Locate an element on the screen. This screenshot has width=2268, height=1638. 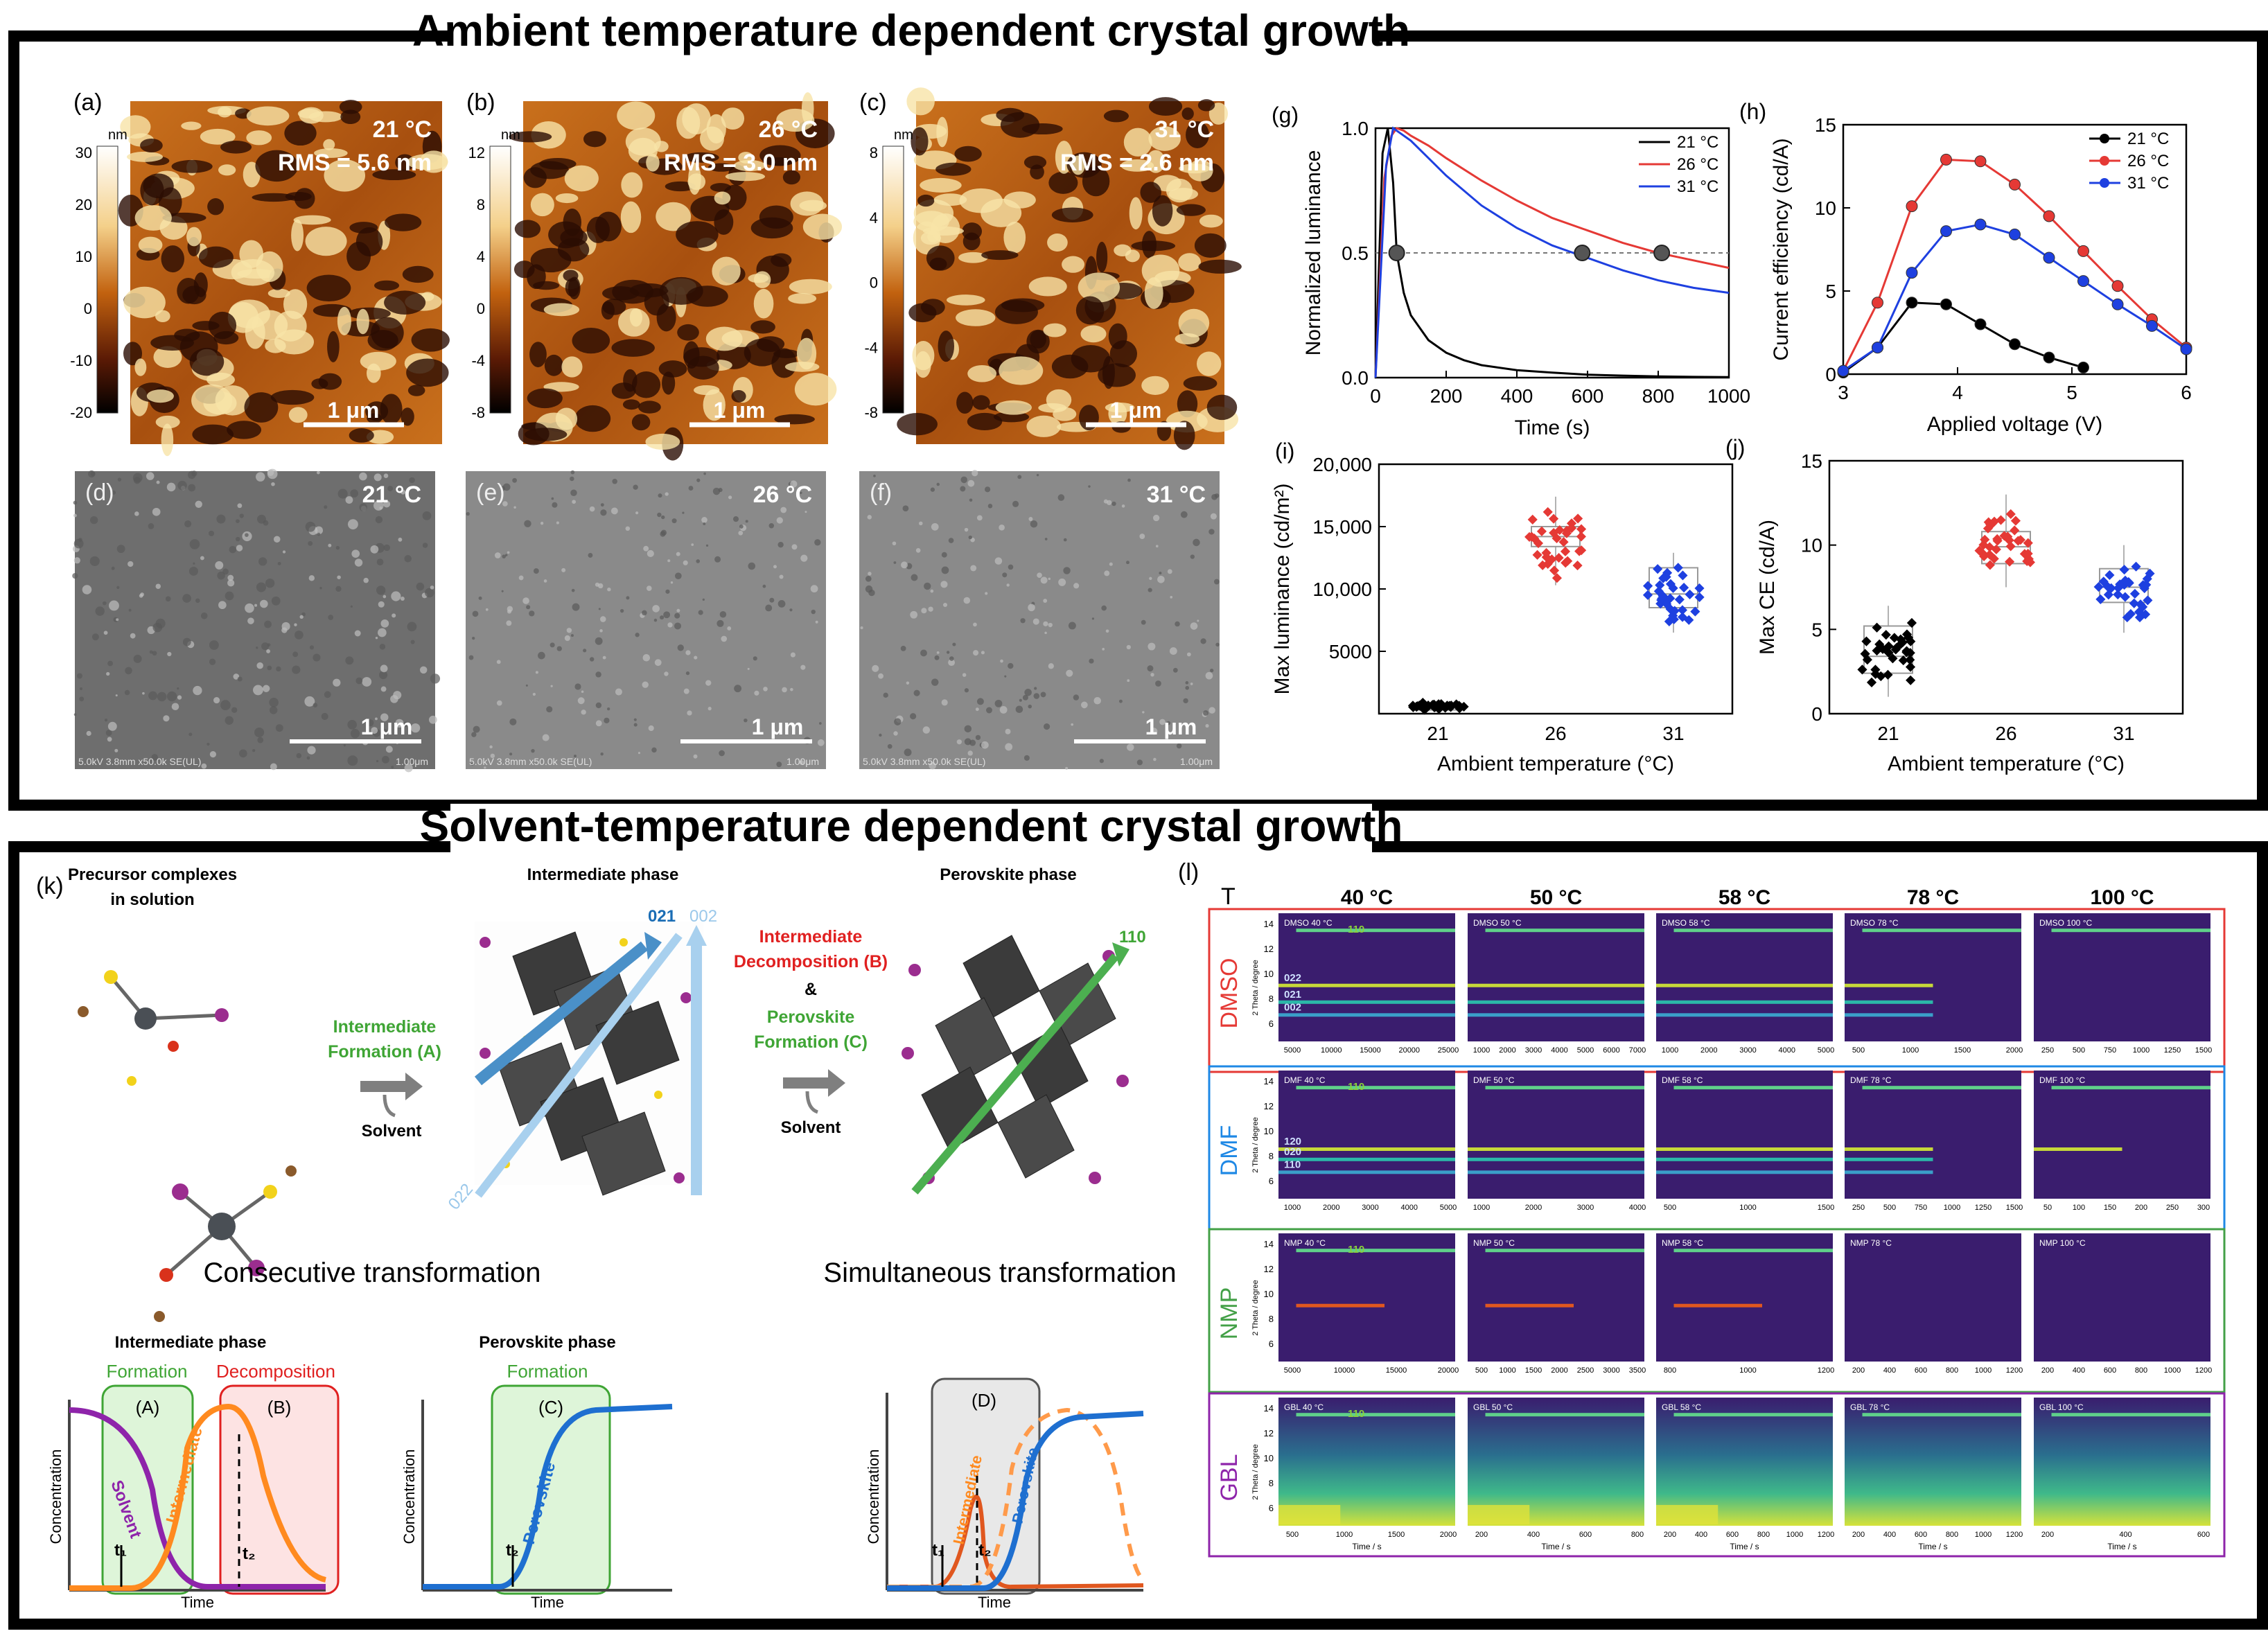
y-tick-label: 0.5 is located at coordinates (1355, 253).